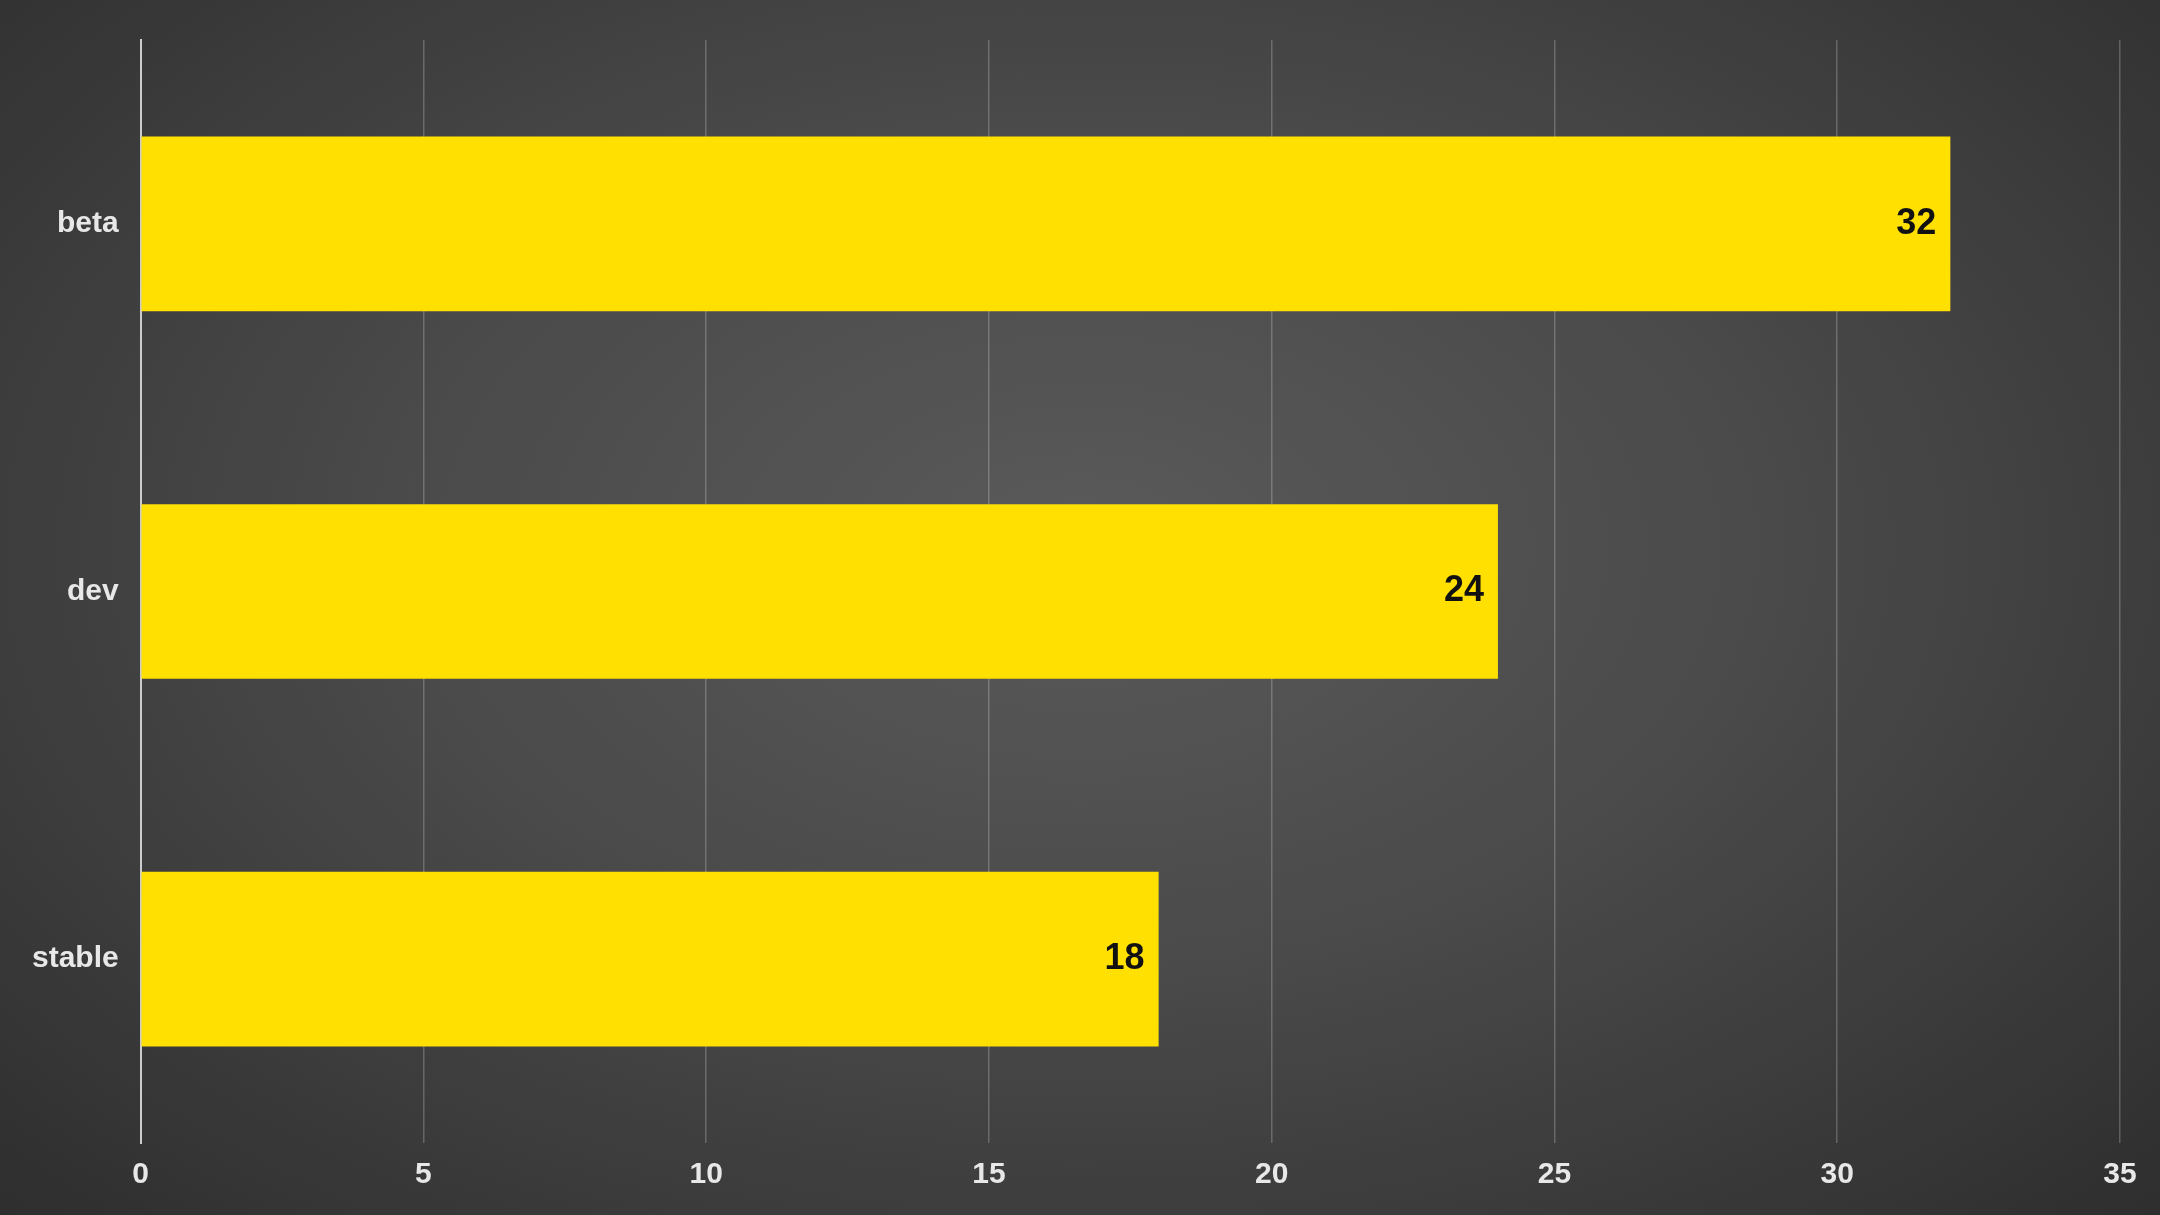  I want to click on y-tick-label: dev, so click(93, 589).